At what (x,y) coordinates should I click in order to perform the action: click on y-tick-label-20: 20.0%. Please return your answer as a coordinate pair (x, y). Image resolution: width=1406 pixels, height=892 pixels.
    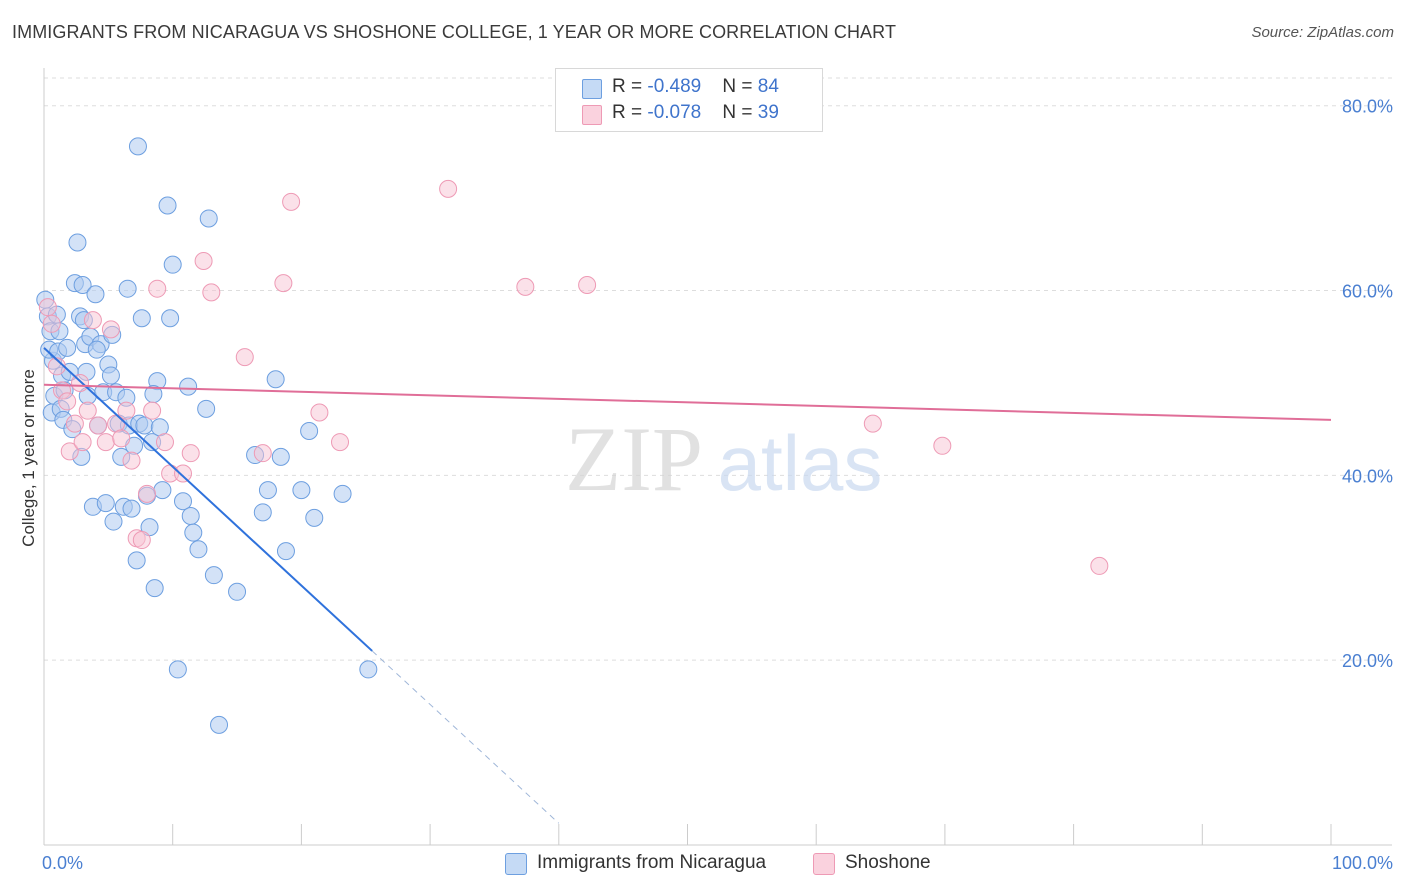
    Looking at the image, I should click on (1367, 661).